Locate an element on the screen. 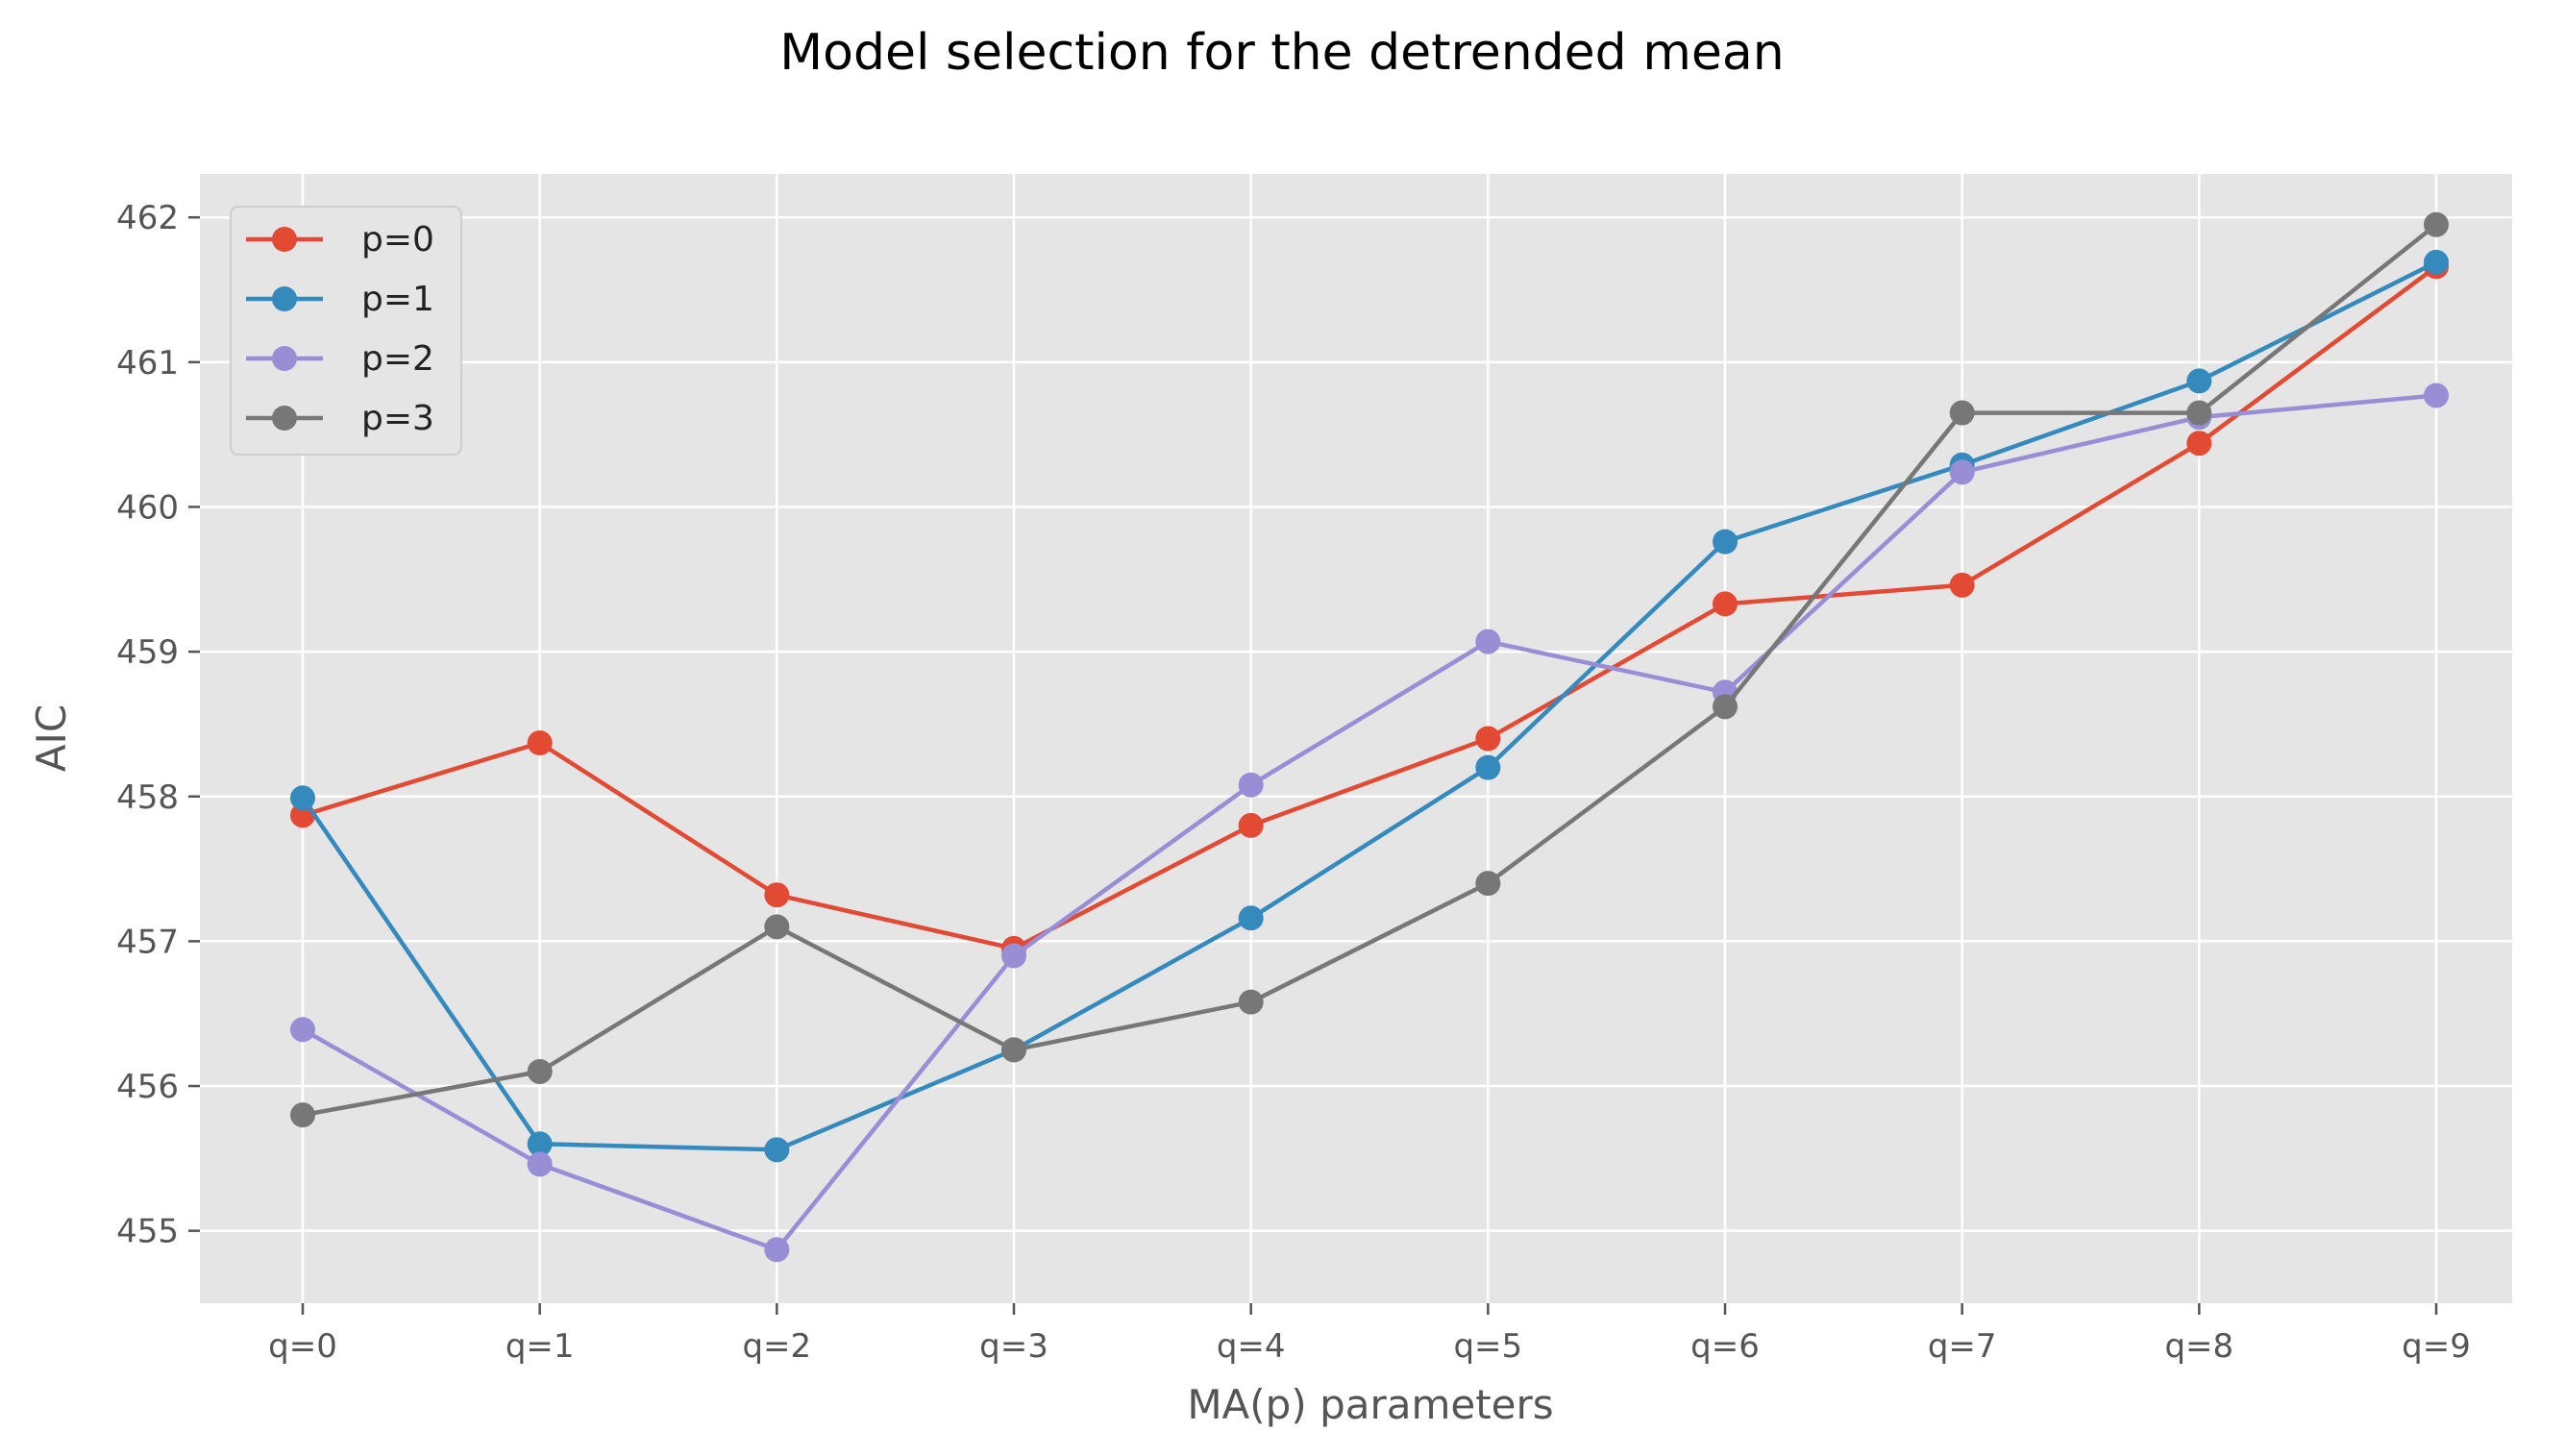 The image size is (2565, 1456). legend: p=0 p=1 p=2 p=3 is located at coordinates (346, 331).